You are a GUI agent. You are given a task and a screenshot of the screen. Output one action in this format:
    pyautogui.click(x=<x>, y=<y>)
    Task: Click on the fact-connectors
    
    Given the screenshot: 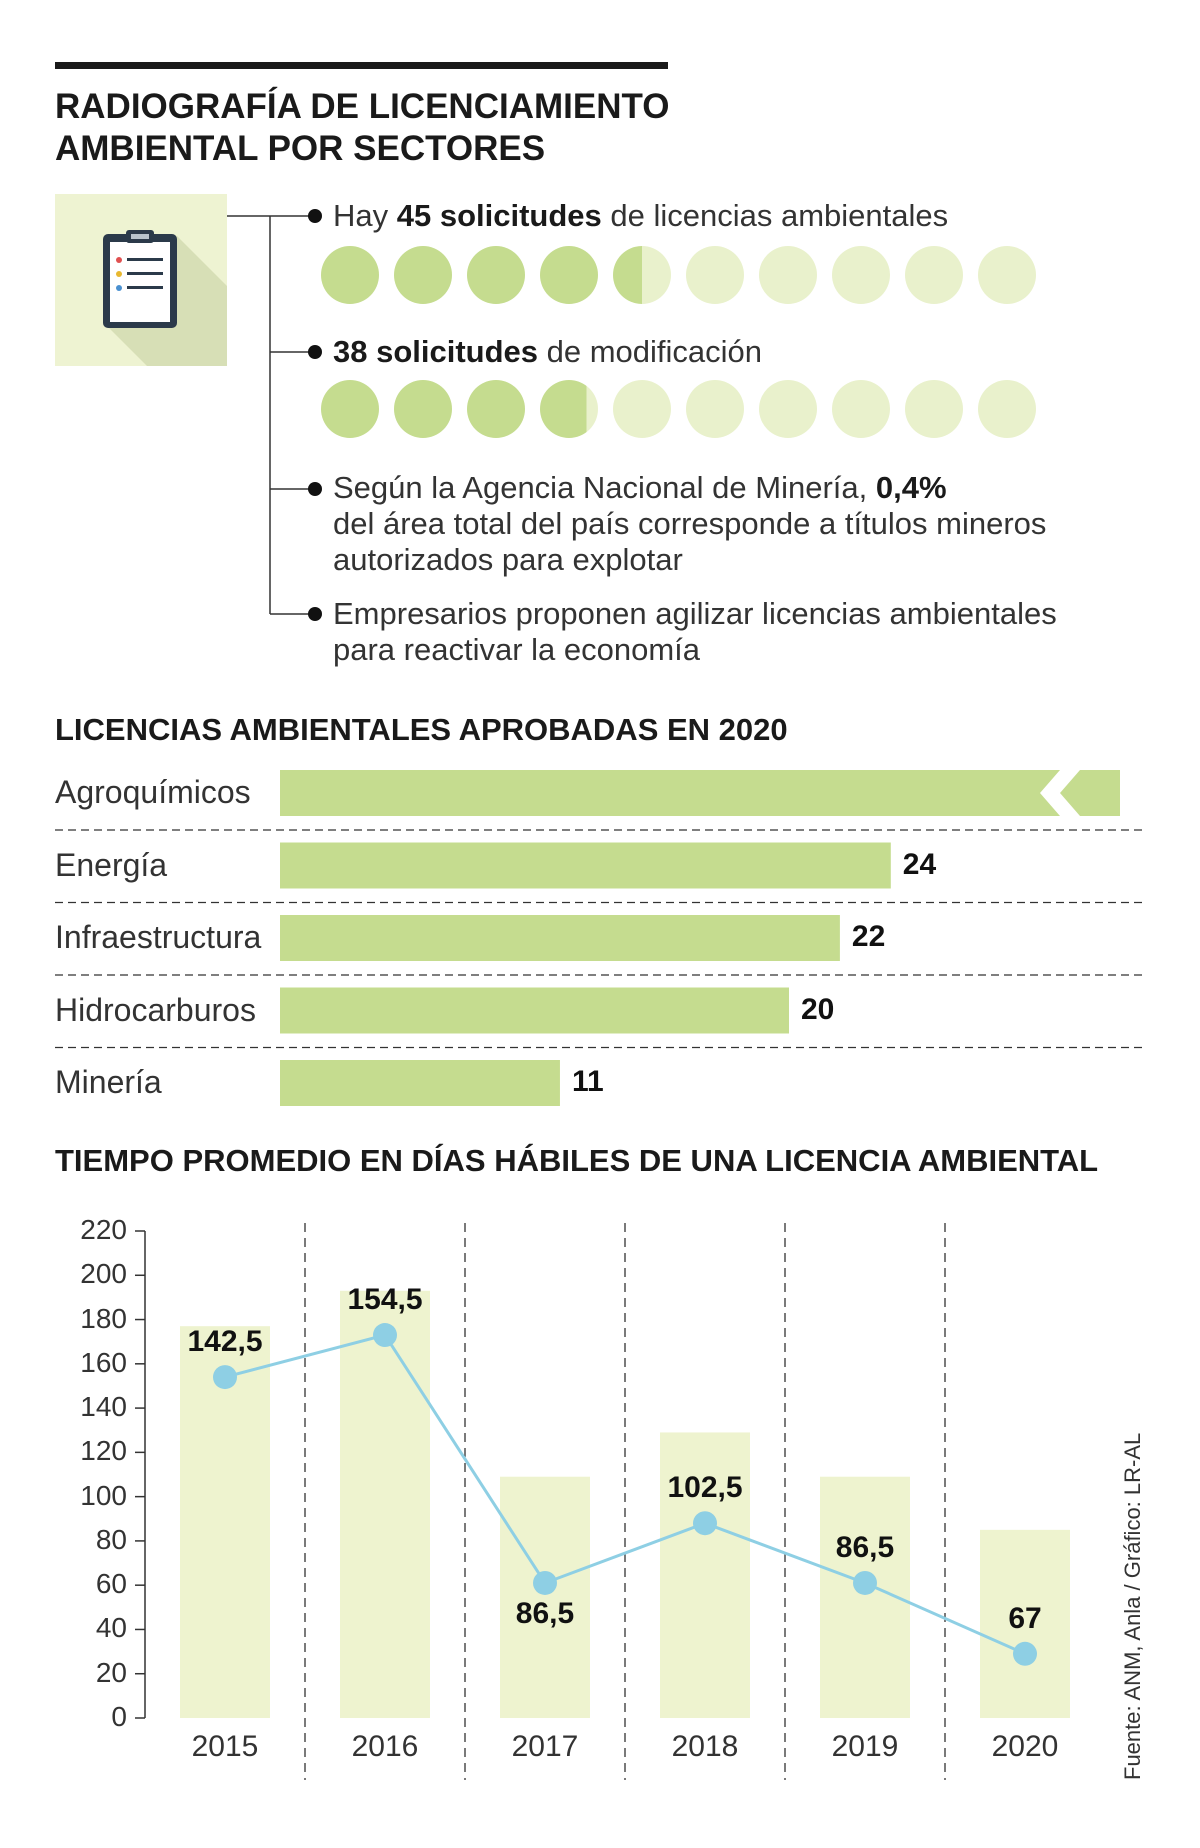 What is the action you would take?
    pyautogui.click(x=274, y=415)
    